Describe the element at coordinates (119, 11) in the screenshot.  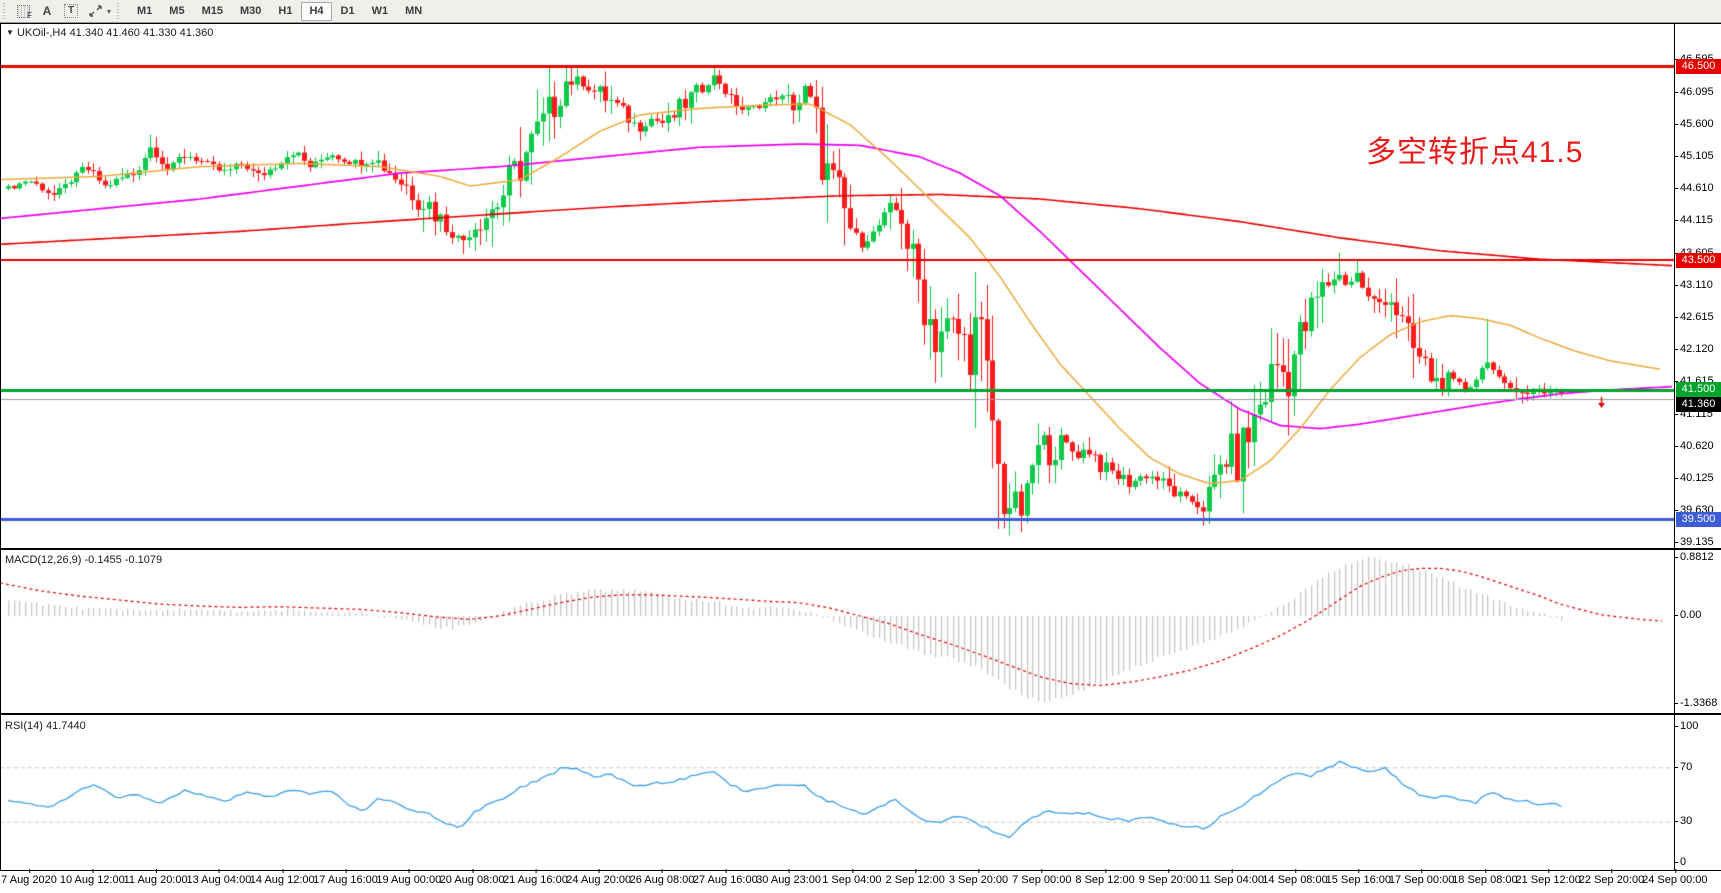
I see `timeframe-drag-handle` at that location.